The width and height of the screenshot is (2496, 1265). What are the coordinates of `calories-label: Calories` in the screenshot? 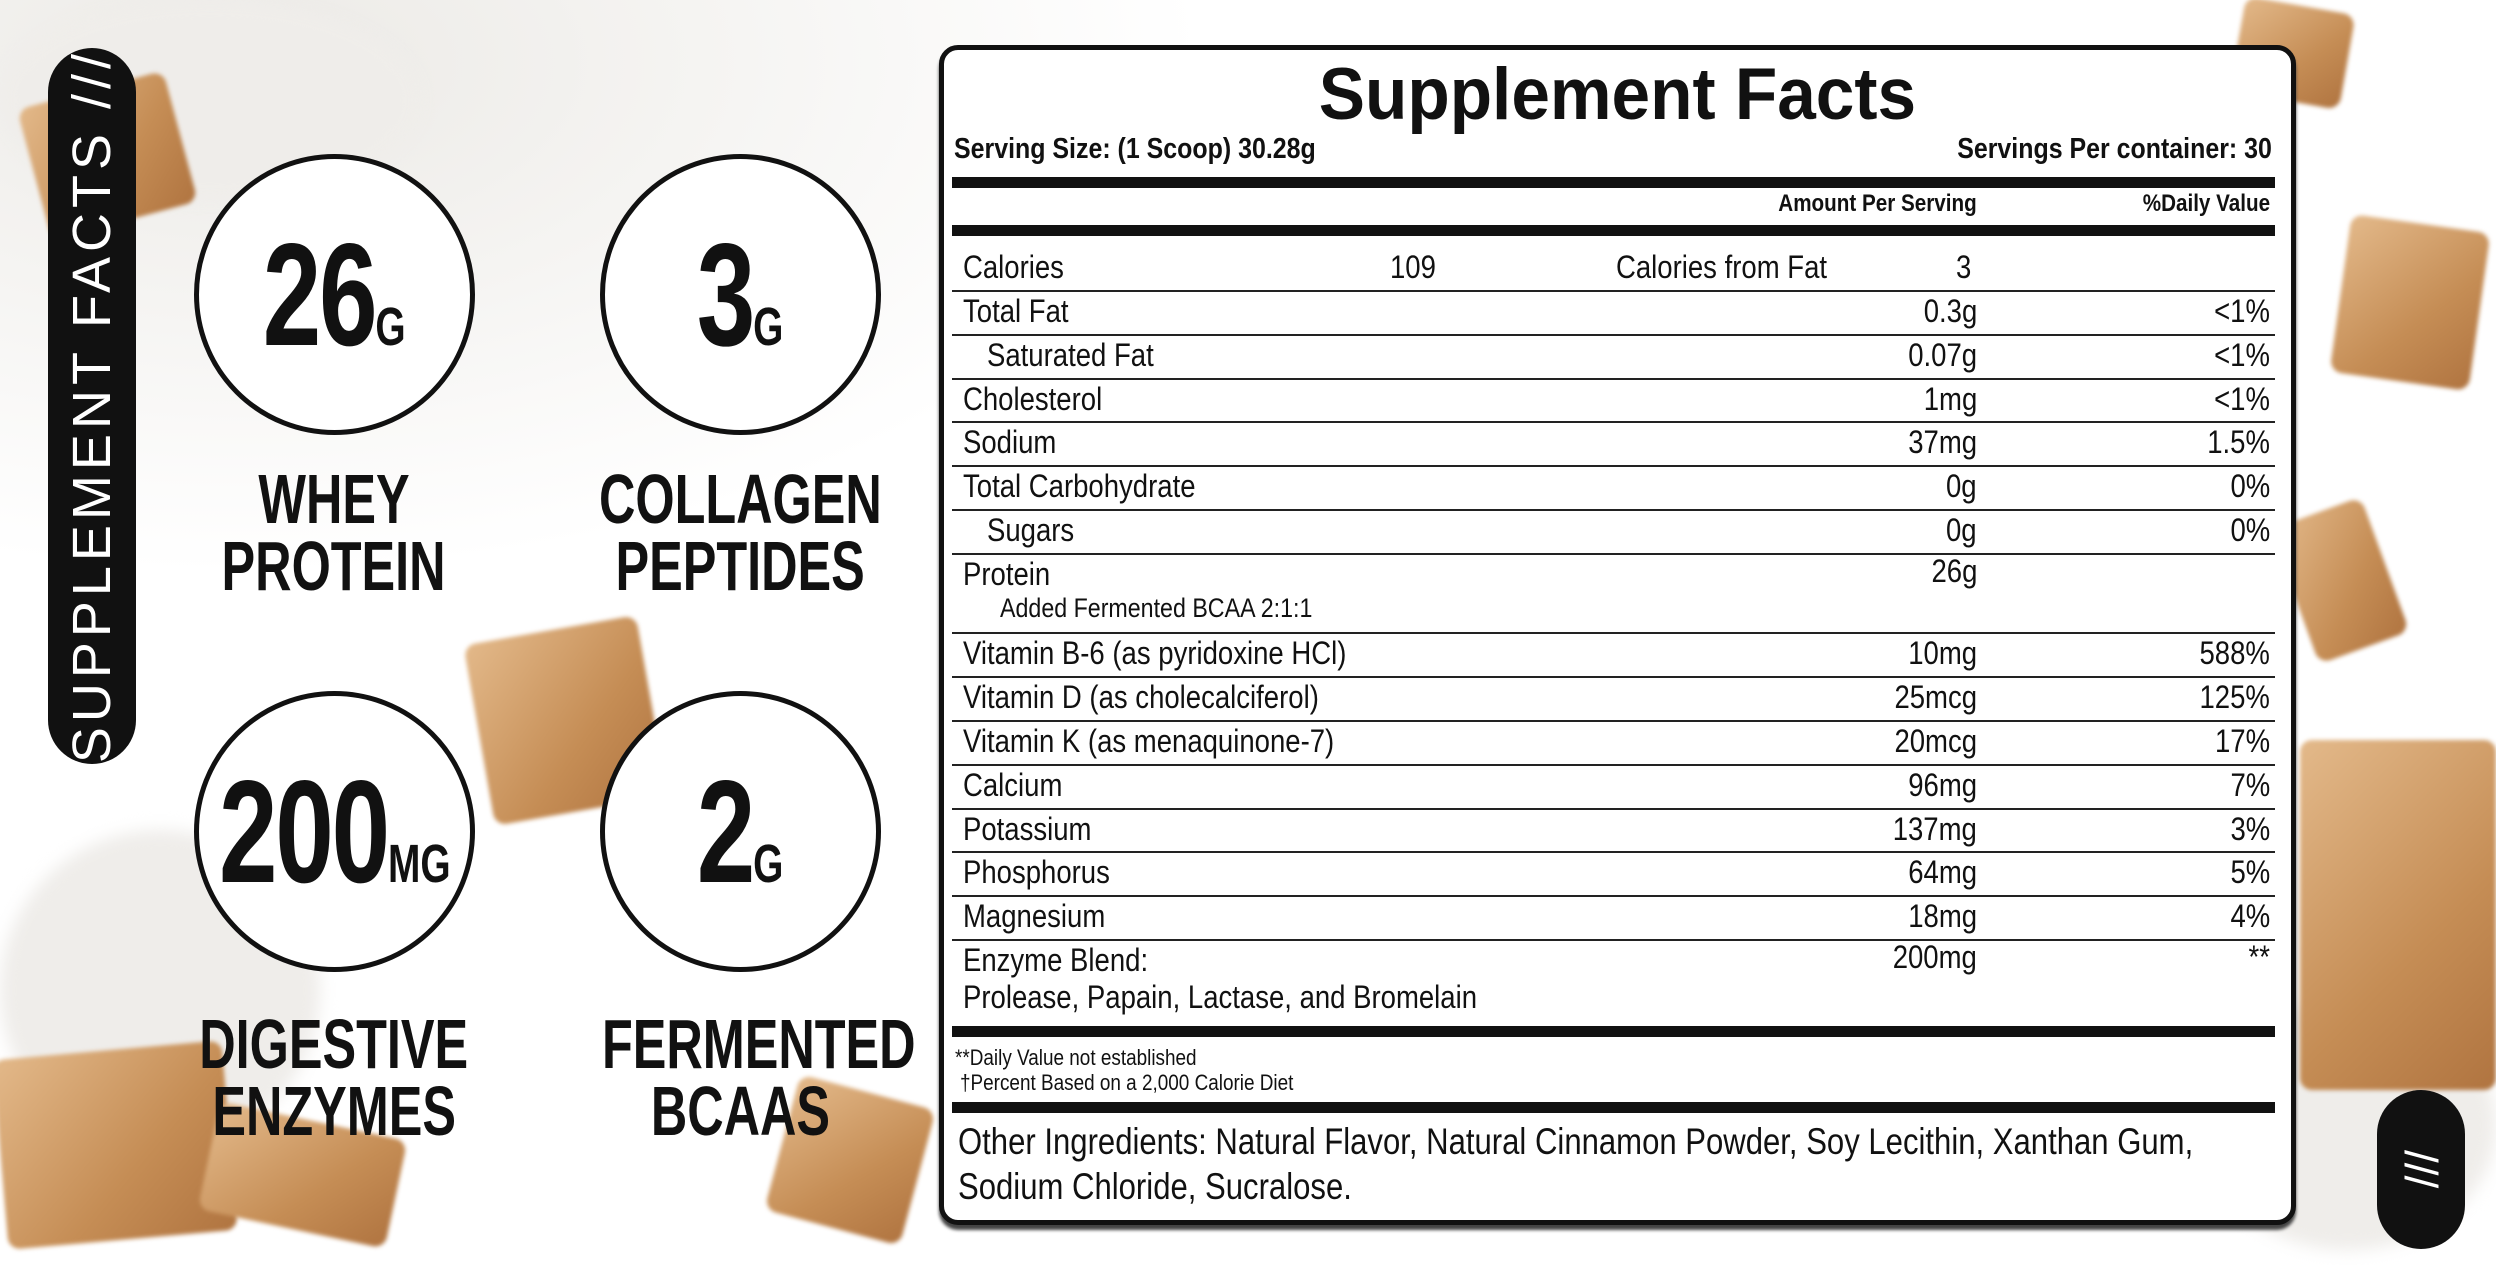 It's located at (1013, 267).